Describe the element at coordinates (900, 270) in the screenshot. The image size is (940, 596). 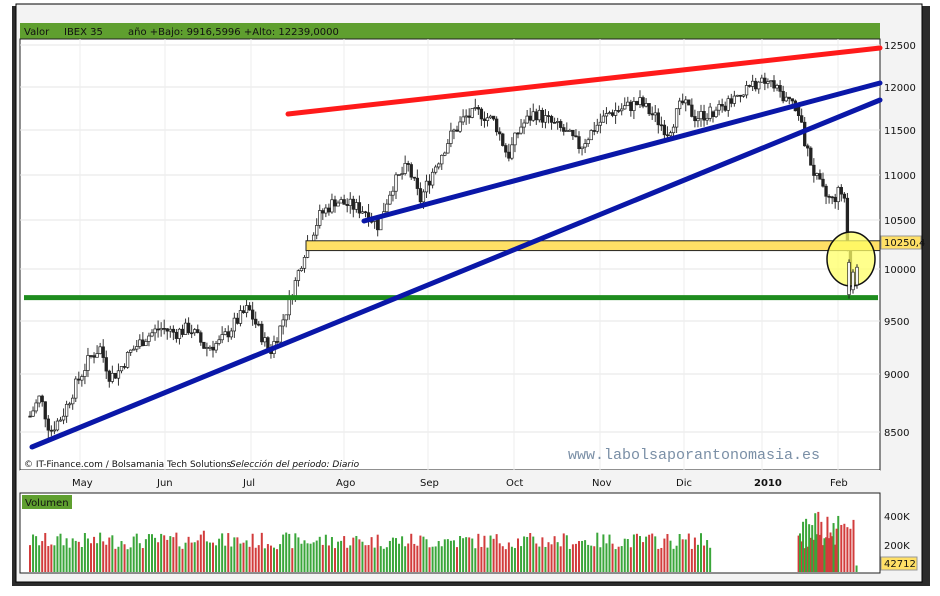
I see `price-tick-label: 10000` at that location.